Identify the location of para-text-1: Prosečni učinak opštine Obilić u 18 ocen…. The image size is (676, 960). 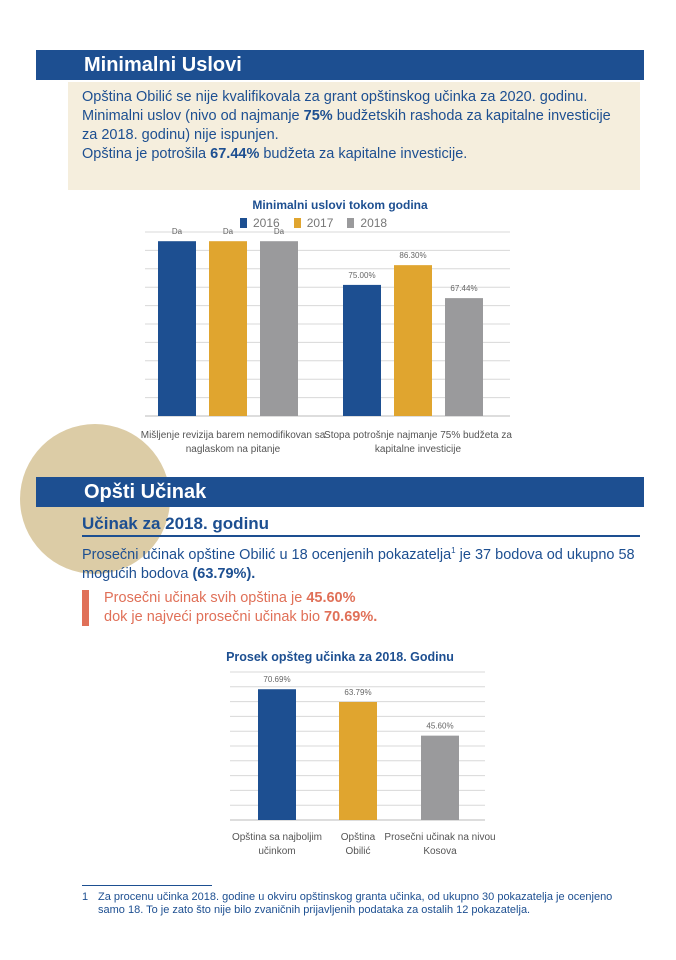
(267, 554).